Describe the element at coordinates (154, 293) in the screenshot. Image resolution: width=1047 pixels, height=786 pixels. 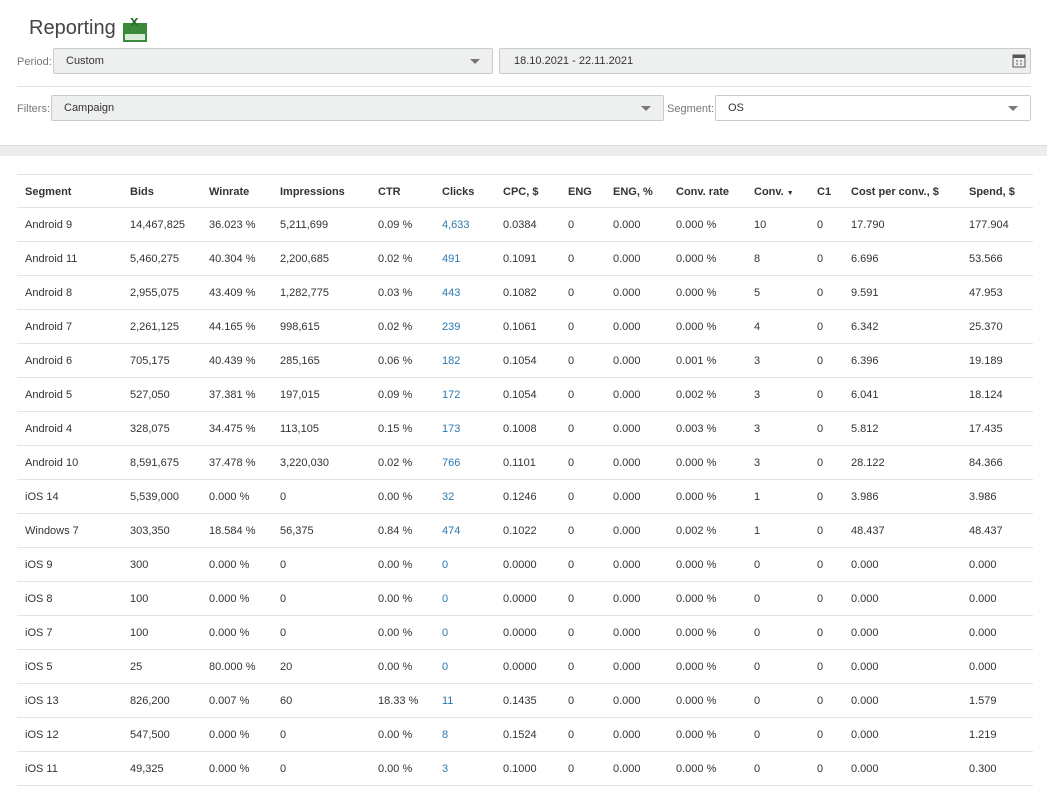
I see `table-cell: 2,955,075` at that location.